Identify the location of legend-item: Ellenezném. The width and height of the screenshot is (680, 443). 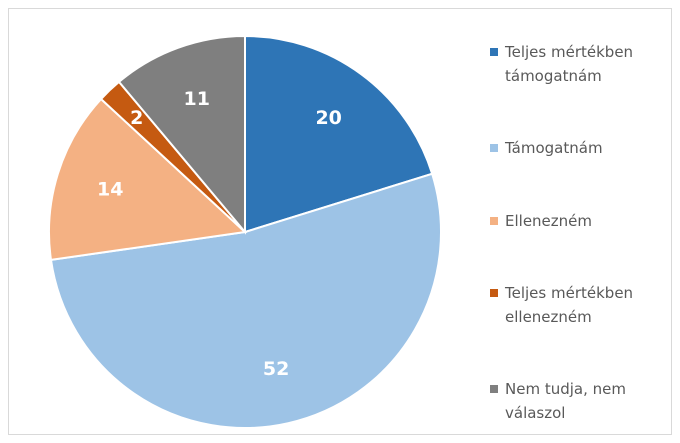
(577, 221).